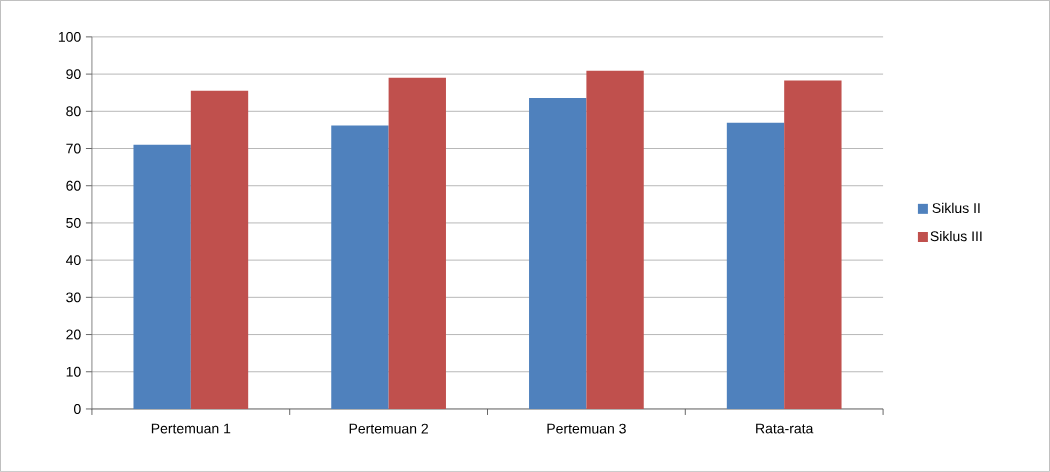  Describe the element at coordinates (586, 428) in the screenshot. I see `x-tick-label: Pertemuan 3` at that location.